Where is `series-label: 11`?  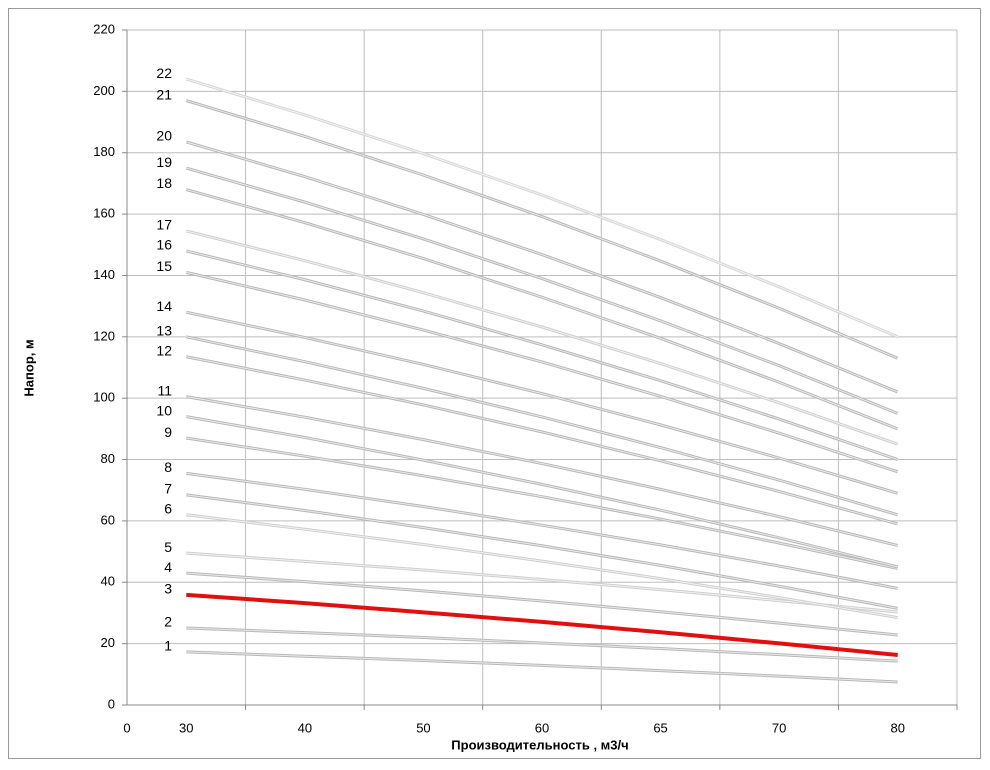 series-label: 11 is located at coordinates (164, 390).